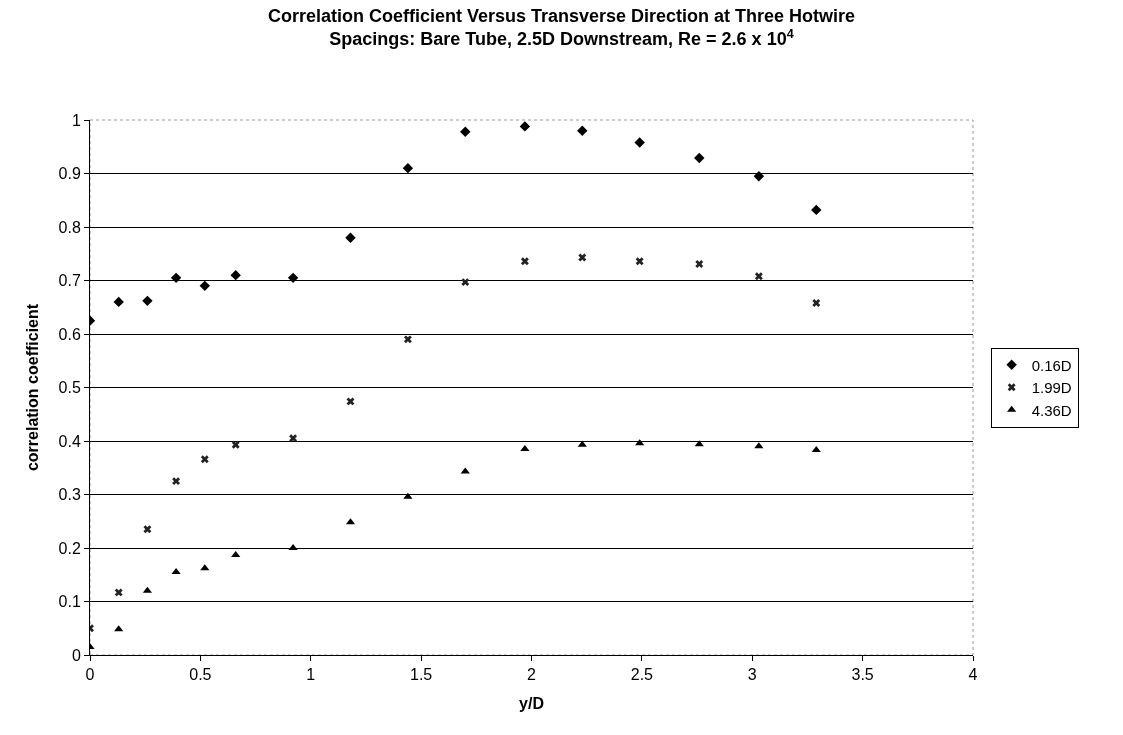 The width and height of the screenshot is (1123, 735). Describe the element at coordinates (973, 675) in the screenshot. I see `x-tick-label: 4` at that location.